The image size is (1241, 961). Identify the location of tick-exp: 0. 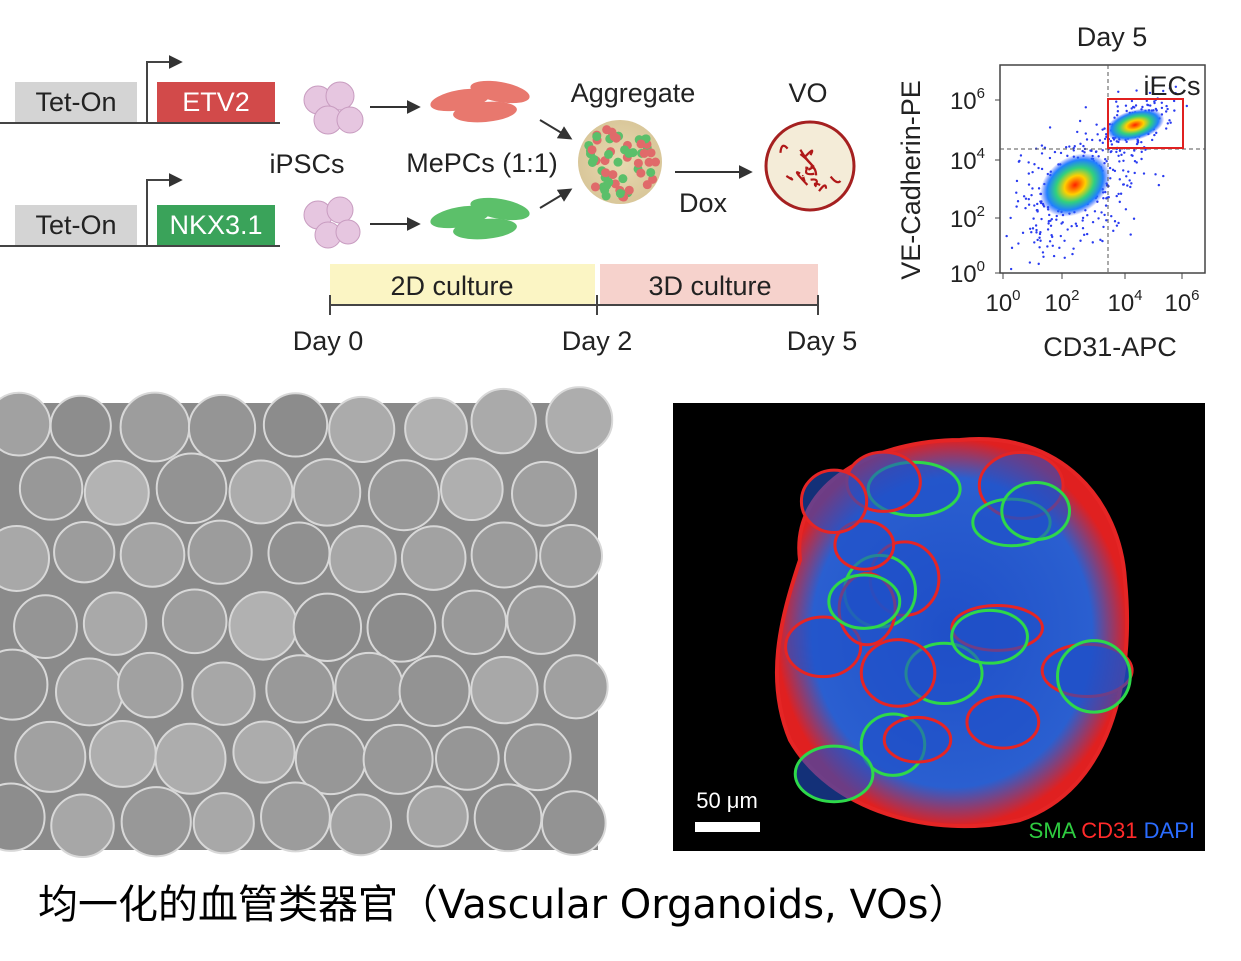
(1016, 295).